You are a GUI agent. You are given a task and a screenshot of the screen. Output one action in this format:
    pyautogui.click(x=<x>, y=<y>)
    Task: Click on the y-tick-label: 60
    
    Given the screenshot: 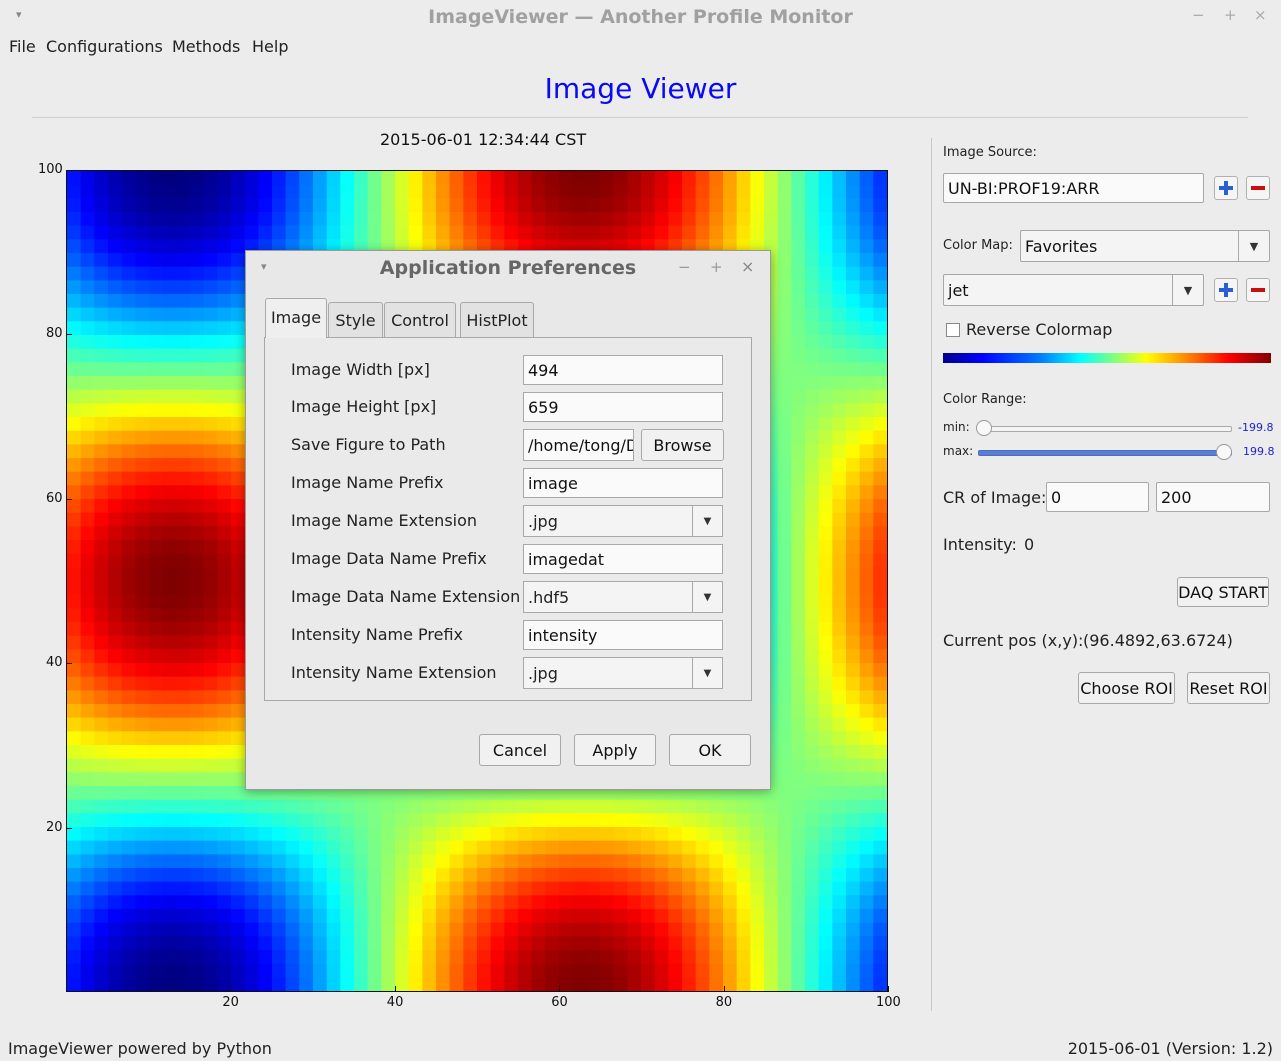 What is the action you would take?
    pyautogui.click(x=54, y=498)
    